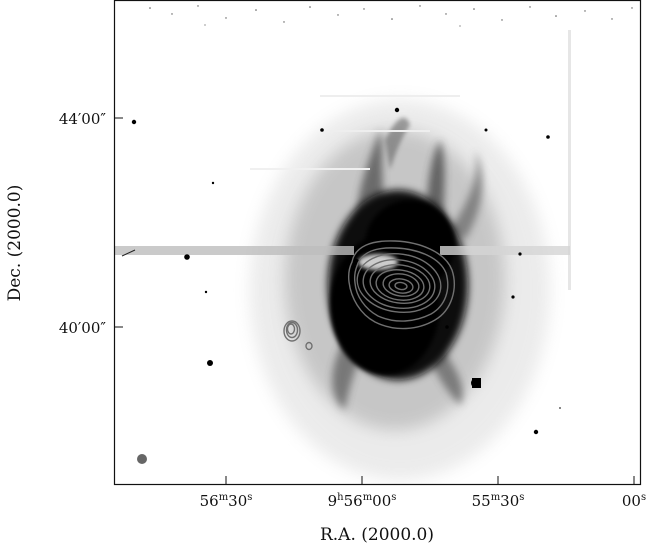 Image resolution: width=659 pixels, height=551 pixels. I want to click on radio-contours, so click(369, 295).